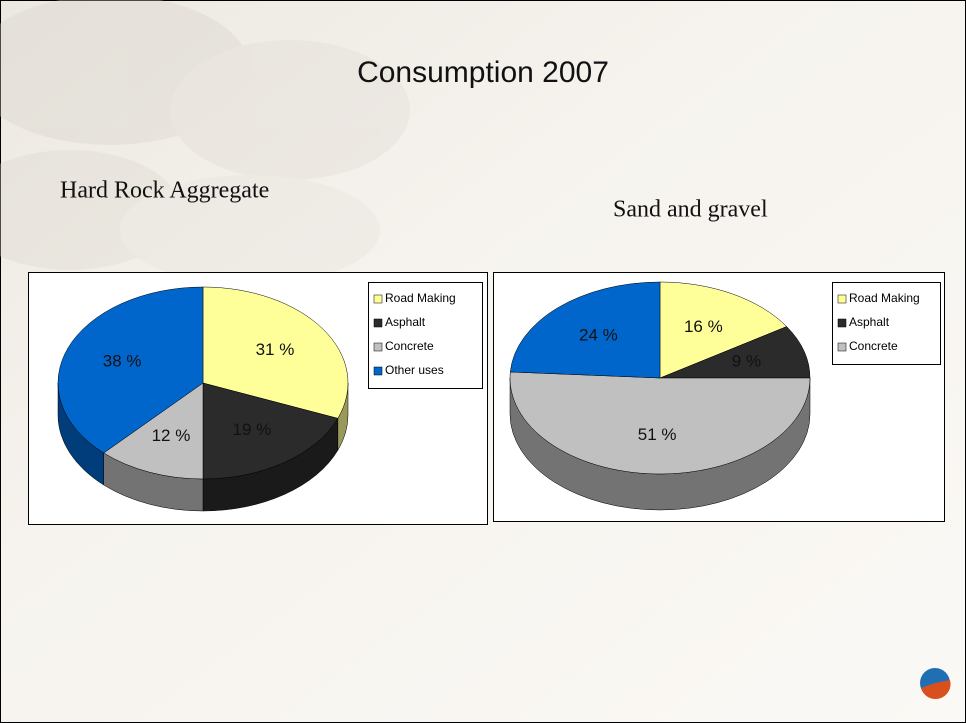  Describe the element at coordinates (703, 326) in the screenshot. I see `data-label: 16 %` at that location.